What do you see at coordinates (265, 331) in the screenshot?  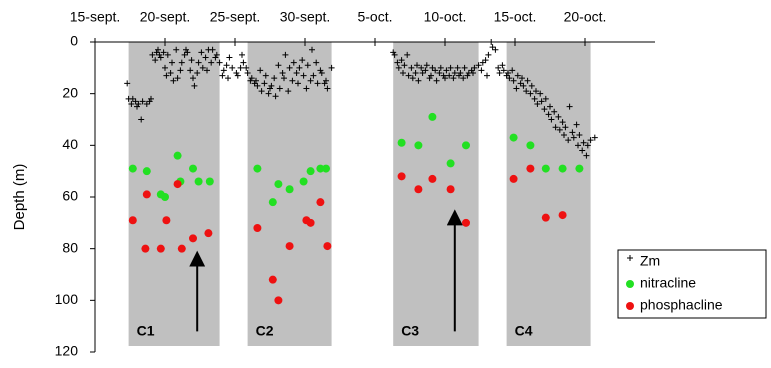 I see `station-label: C2` at bounding box center [265, 331].